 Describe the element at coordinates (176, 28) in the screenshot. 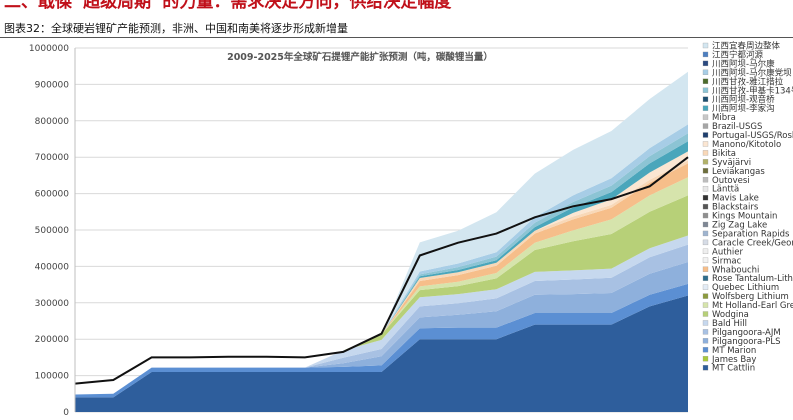

I see `figure-caption: 图表32：全球硬岩锂矿产能预测，非洲、中国和南美将逐步形成新增量` at that location.